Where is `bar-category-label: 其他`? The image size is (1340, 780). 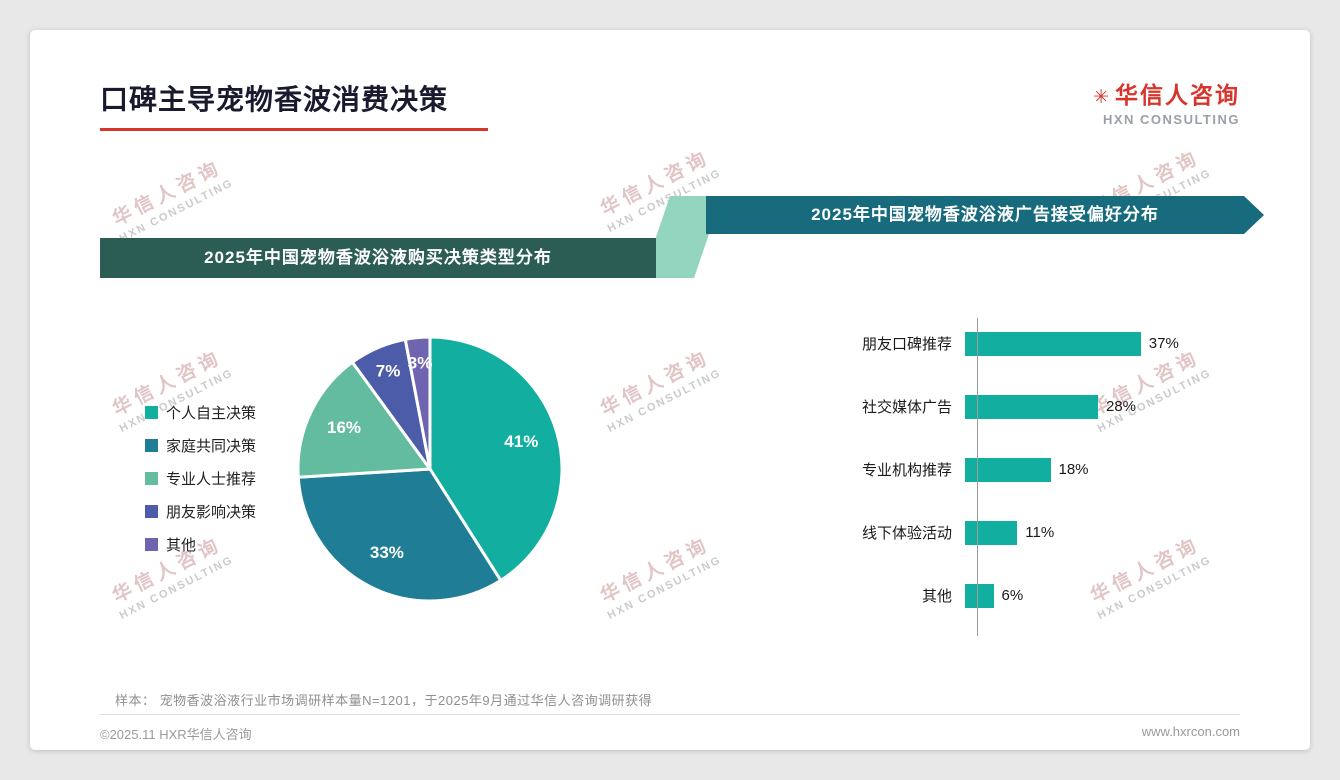 bar-category-label: 其他 is located at coordinates (936, 596).